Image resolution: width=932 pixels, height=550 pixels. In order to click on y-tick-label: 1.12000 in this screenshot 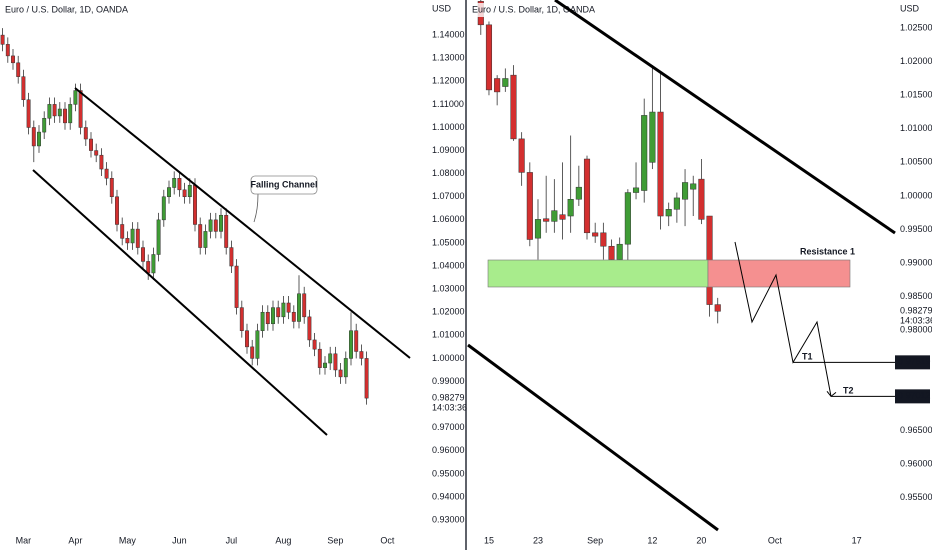, I will do `click(448, 81)`.